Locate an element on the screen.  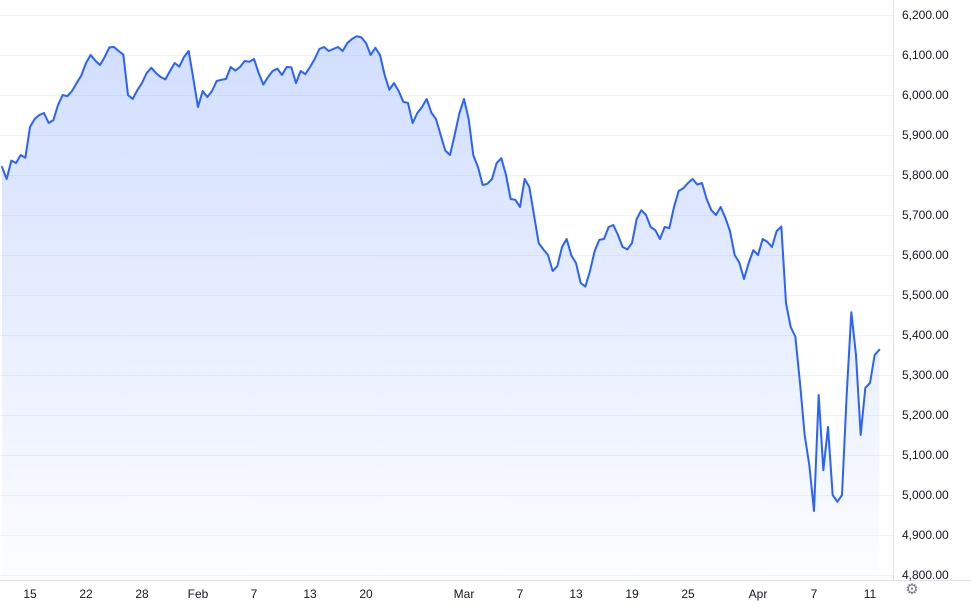
x-axis-label: Mar is located at coordinates (464, 594).